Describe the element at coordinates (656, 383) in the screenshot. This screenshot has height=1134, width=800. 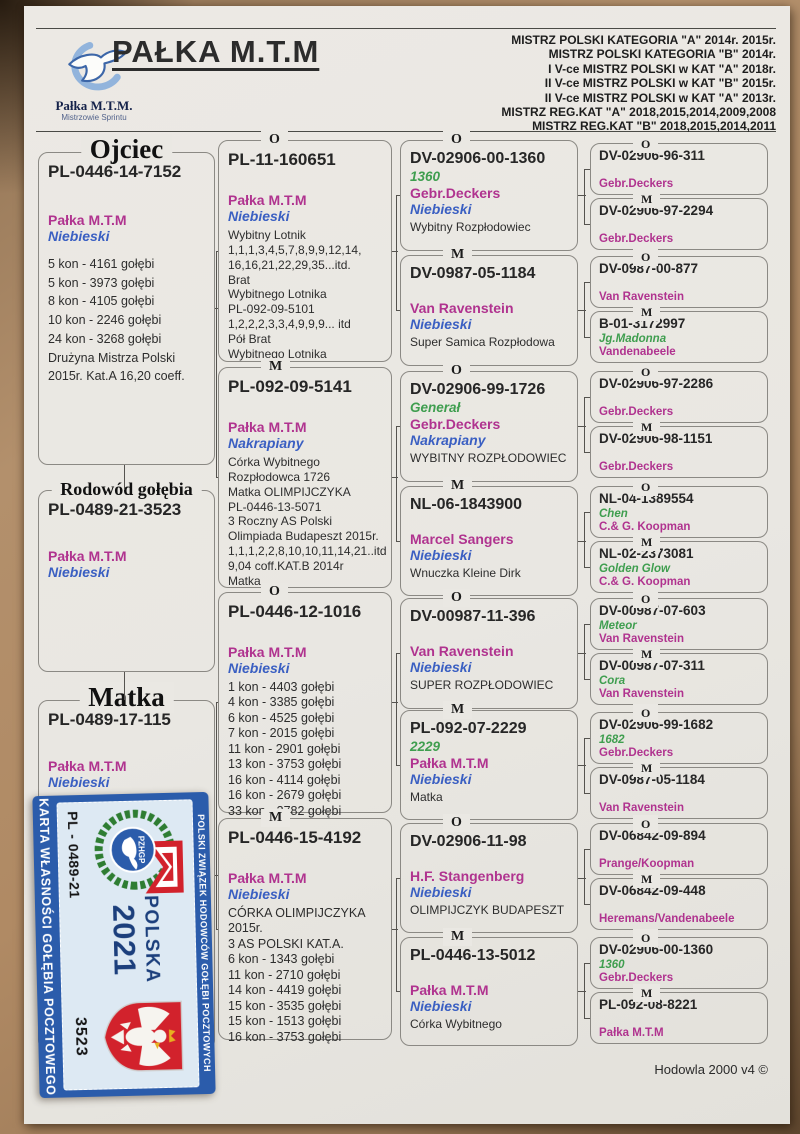
I see `ring-number: DV-02906-97-2286` at that location.